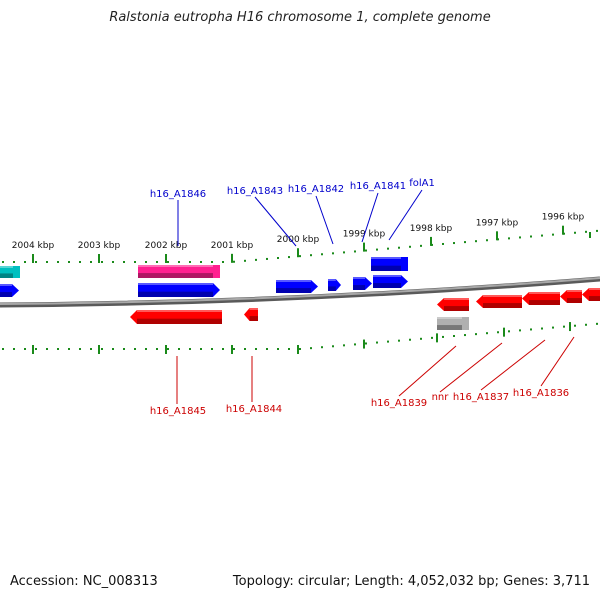 The width and height of the screenshot is (600, 600). I want to click on feature-h16_A1844, so click(251, 314).